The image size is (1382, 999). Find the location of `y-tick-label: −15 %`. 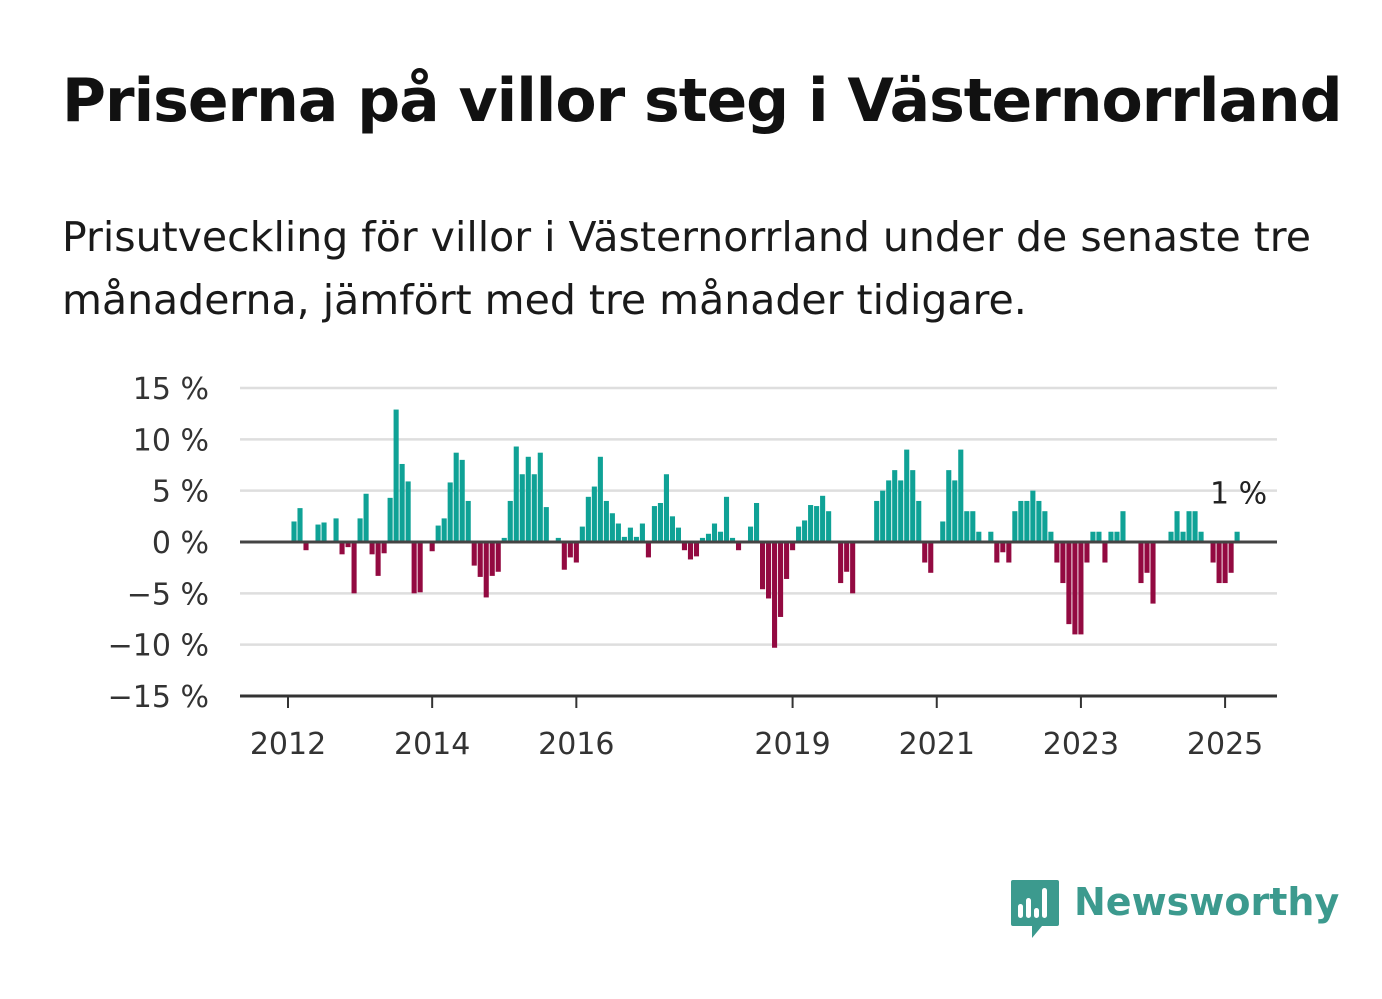

y-tick-label: −15 % is located at coordinates (158, 697).